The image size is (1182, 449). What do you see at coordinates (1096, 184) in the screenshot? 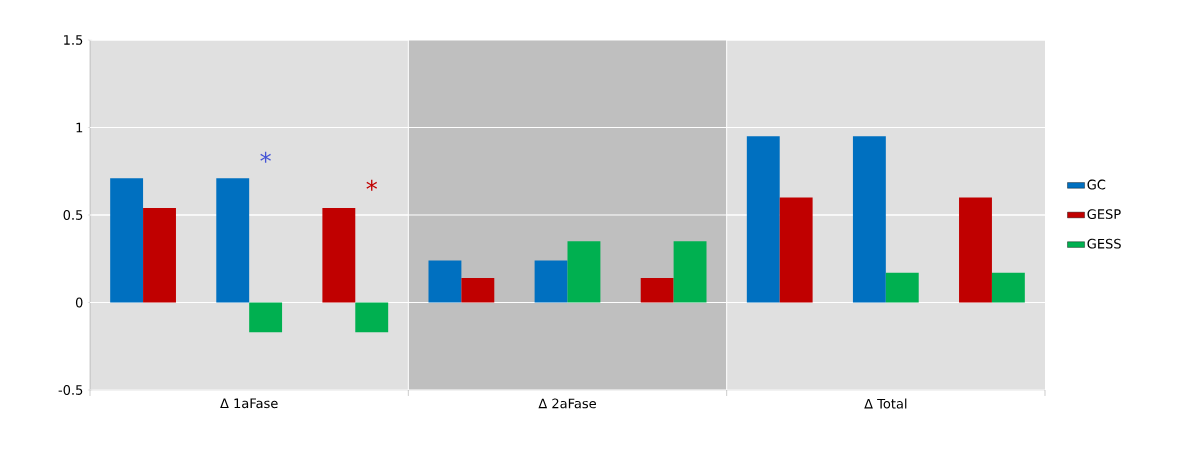
I see `legend-label: GC` at bounding box center [1096, 184].